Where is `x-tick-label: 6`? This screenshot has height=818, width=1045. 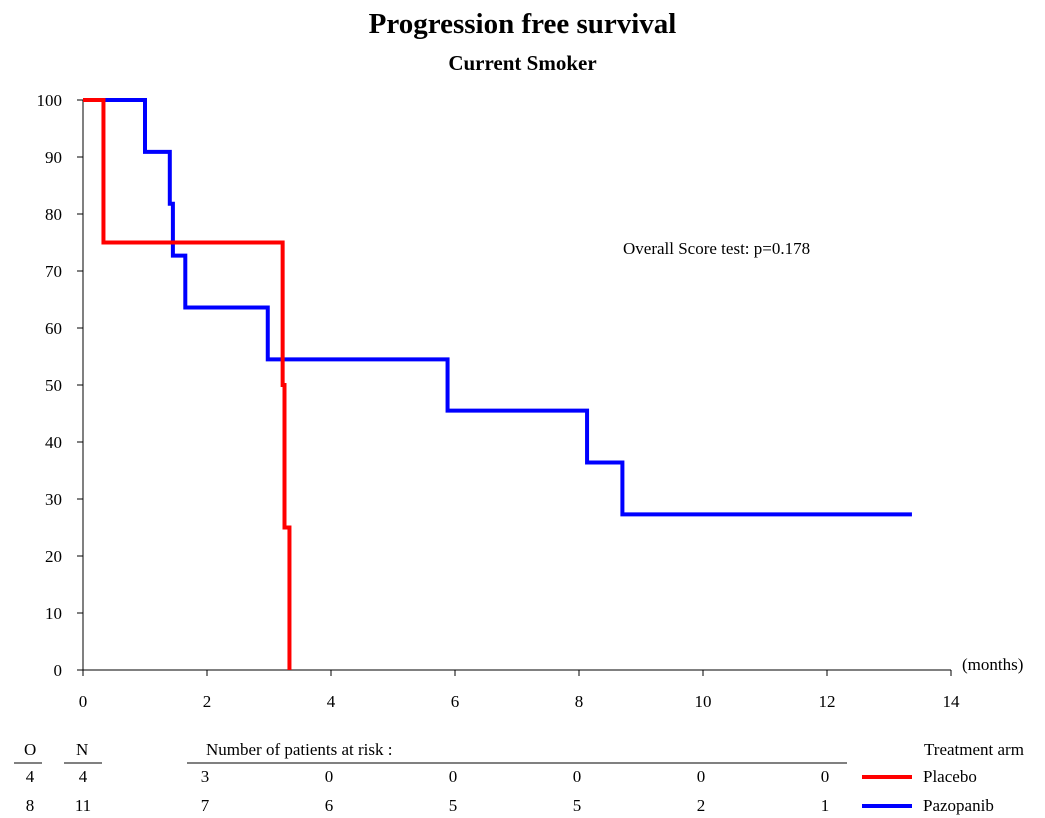
x-tick-label: 6 is located at coordinates (455, 701).